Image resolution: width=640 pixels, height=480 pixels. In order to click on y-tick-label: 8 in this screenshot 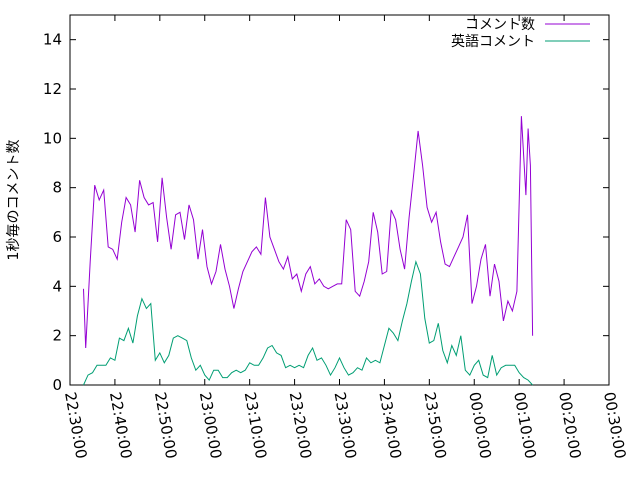, I will do `click(57, 188)`.